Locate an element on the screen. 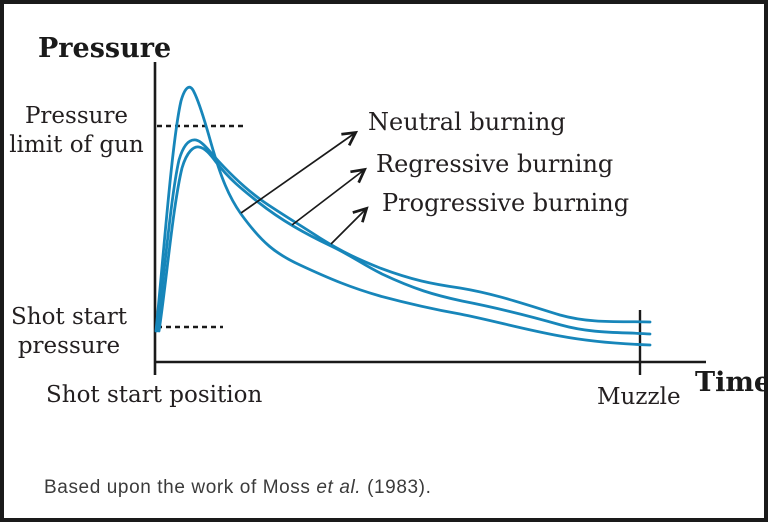 This screenshot has height=522, width=768. neutral-burning-label: Neutral burning is located at coordinates (467, 122).